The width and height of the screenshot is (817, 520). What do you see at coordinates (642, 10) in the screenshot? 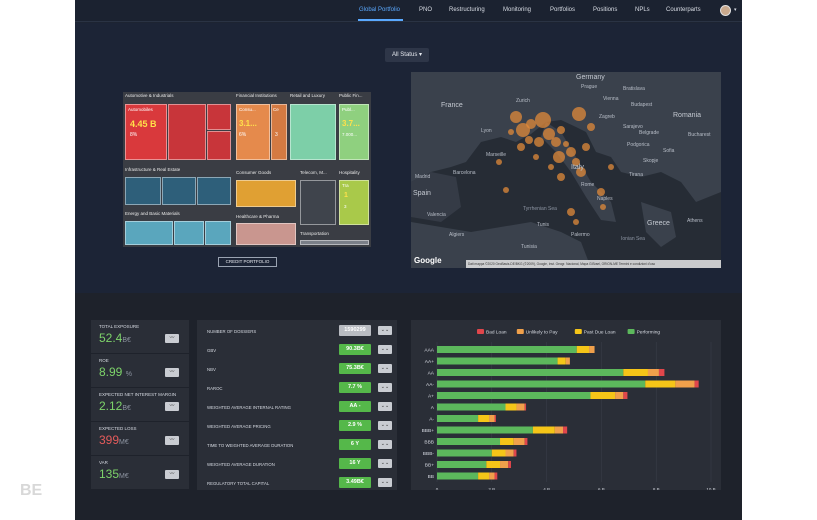
I see `nav-npls: NPLs` at bounding box center [642, 10].